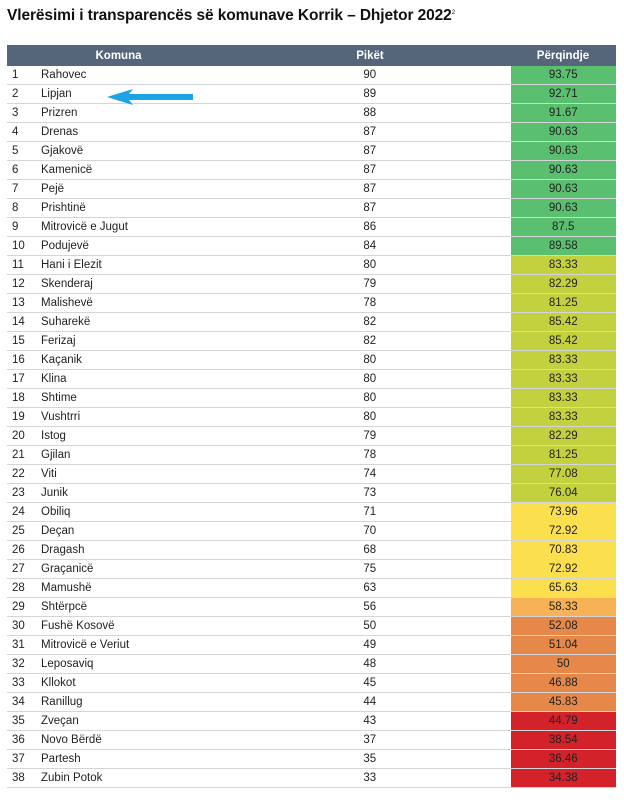 The width and height of the screenshot is (624, 800). Describe the element at coordinates (132, 284) in the screenshot. I see `municipality-cell: Skenderaj` at that location.